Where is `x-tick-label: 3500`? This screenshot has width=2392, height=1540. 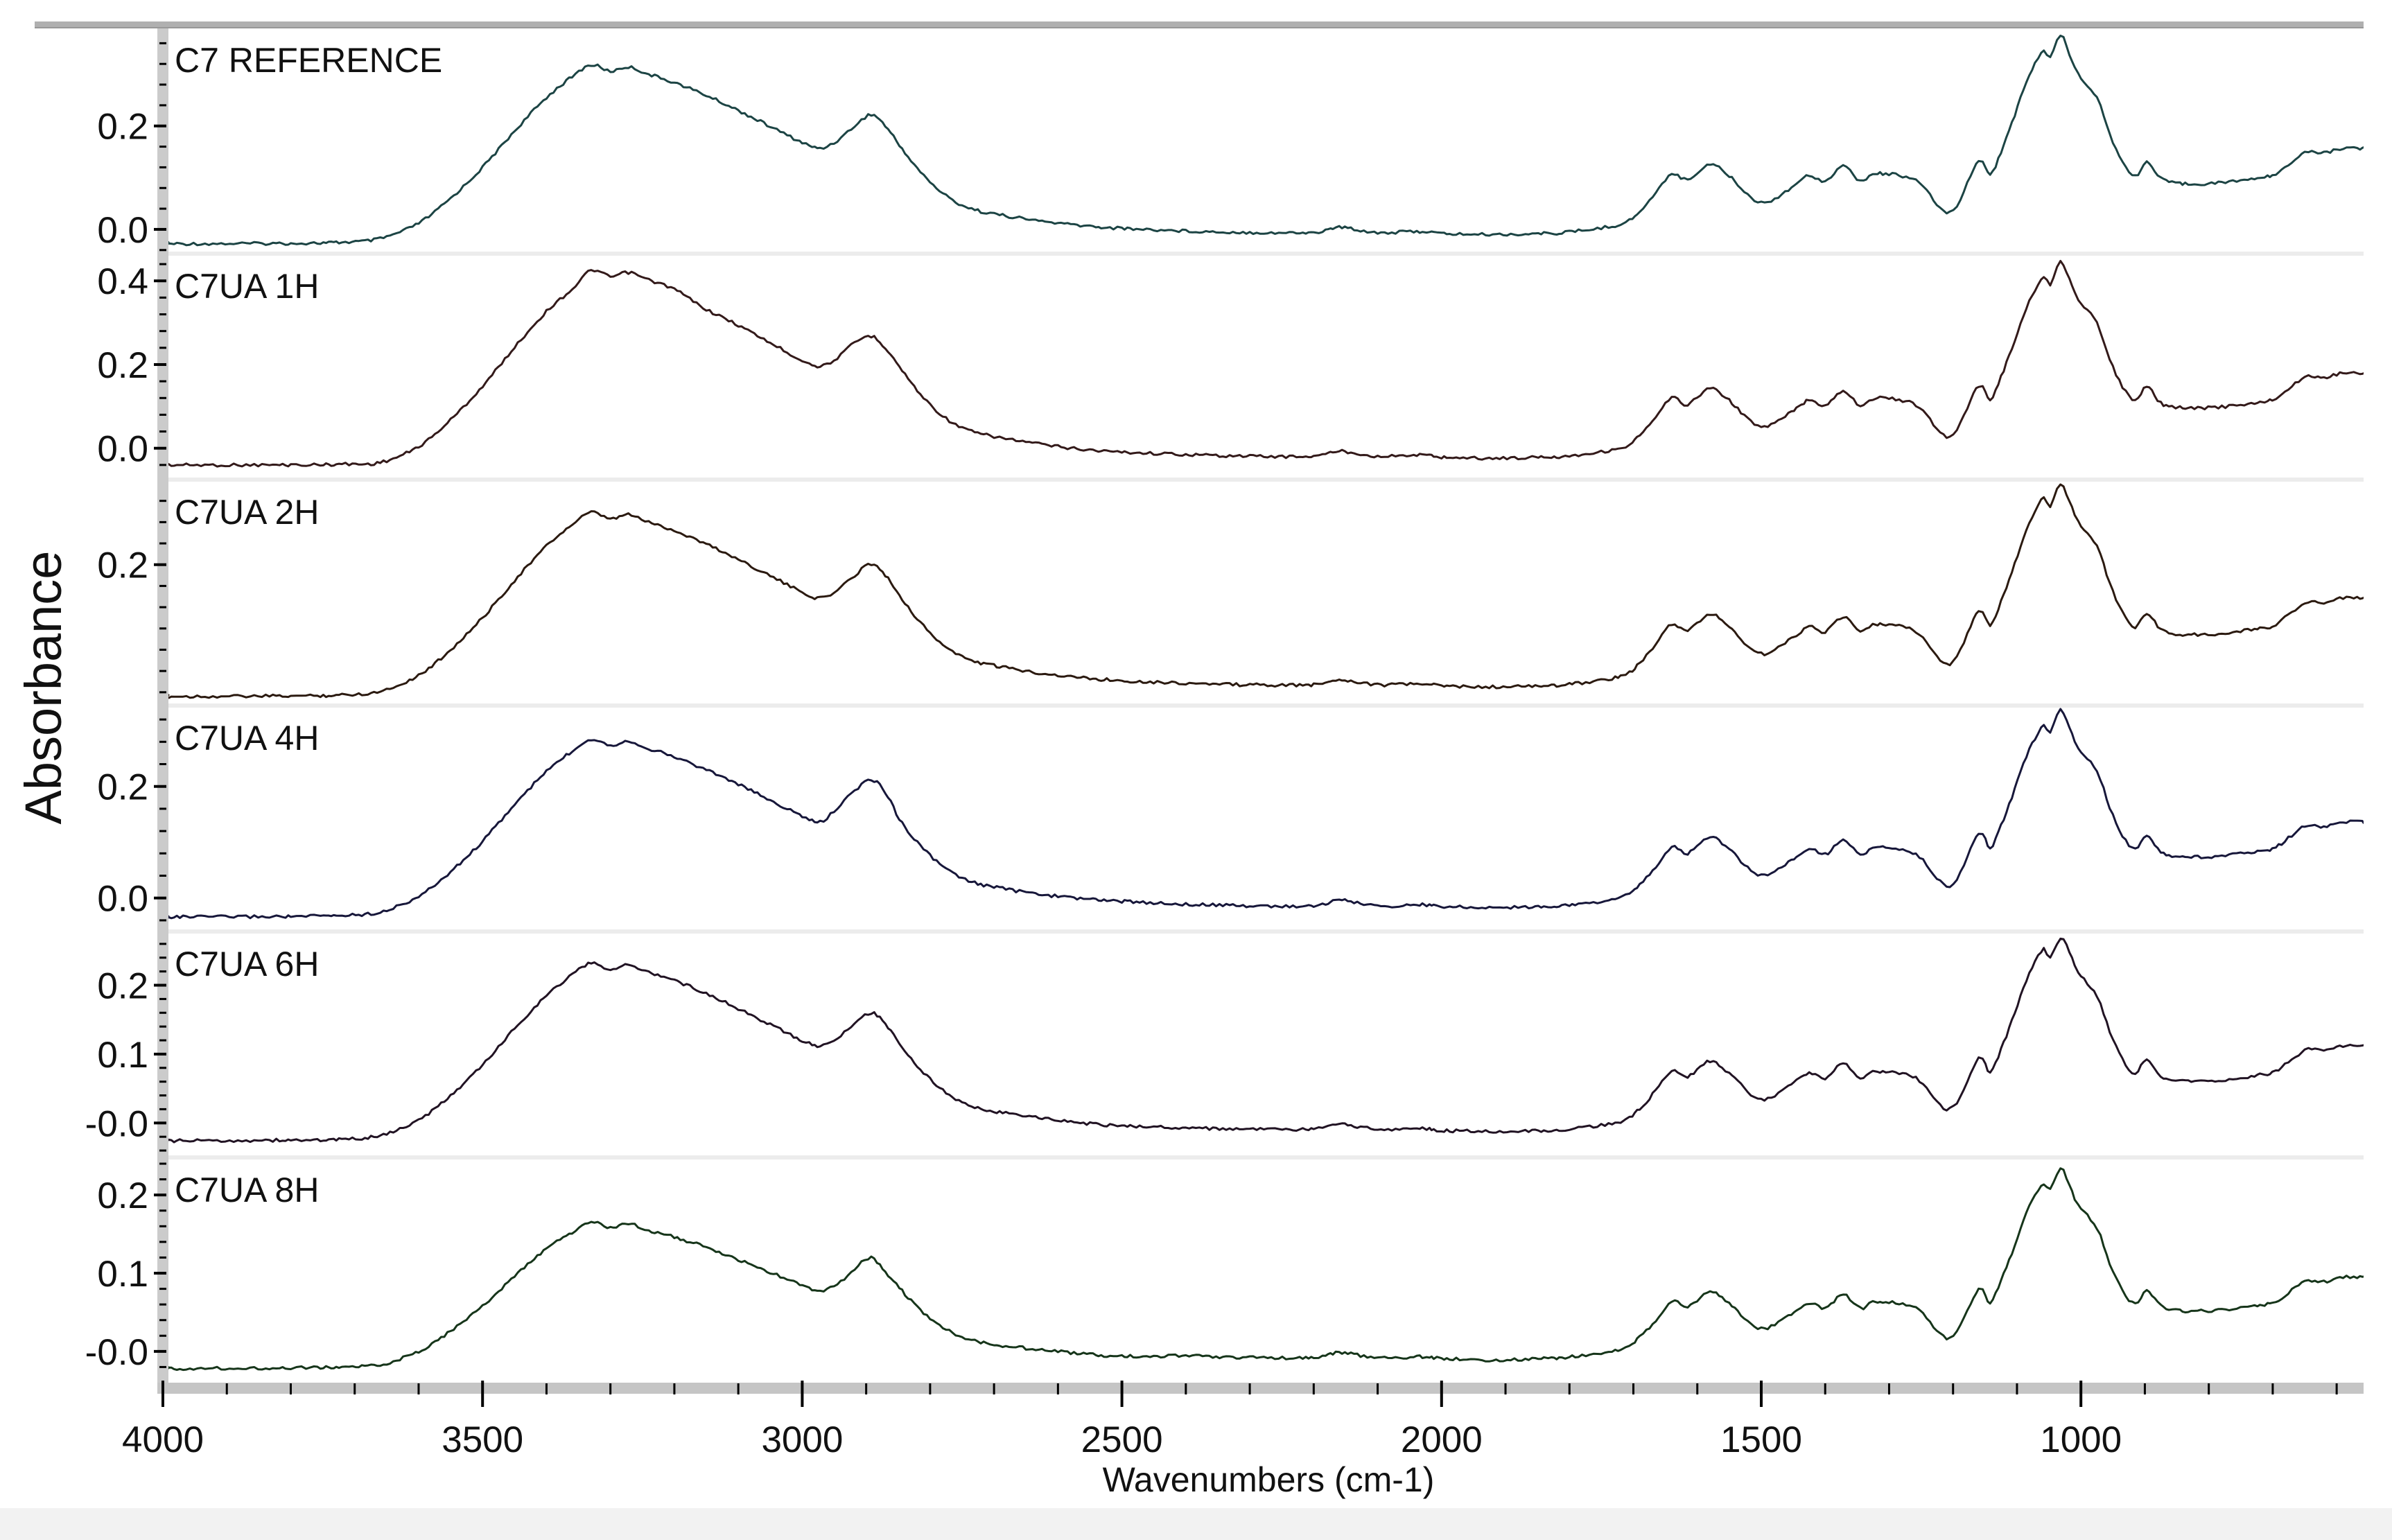 x-tick-label: 3500 is located at coordinates (483, 1439).